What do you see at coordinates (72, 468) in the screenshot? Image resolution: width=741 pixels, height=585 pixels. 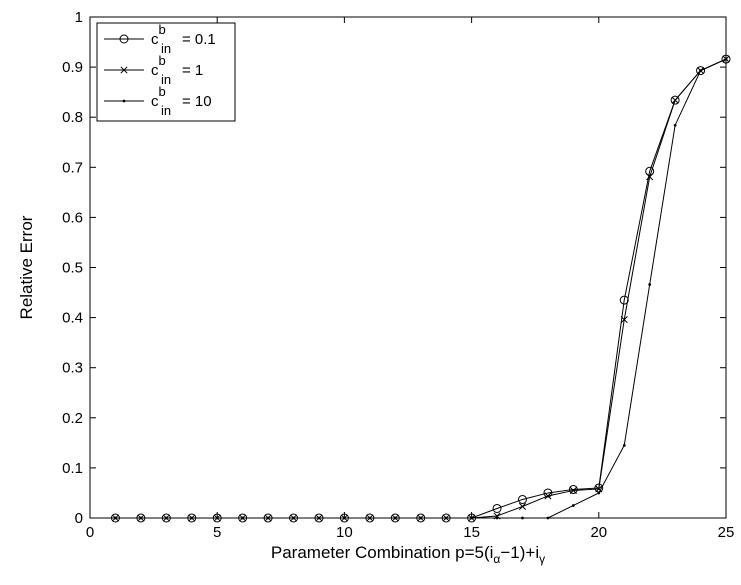 I see `y-tick-label: 0.1` at bounding box center [72, 468].